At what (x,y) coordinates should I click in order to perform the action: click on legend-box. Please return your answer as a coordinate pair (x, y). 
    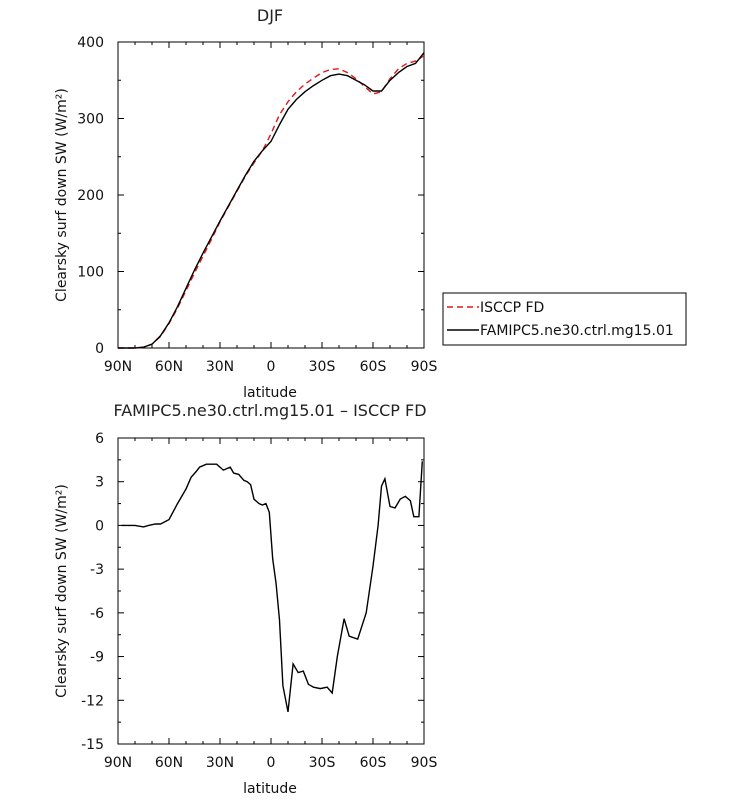
    Looking at the image, I should click on (564, 319).